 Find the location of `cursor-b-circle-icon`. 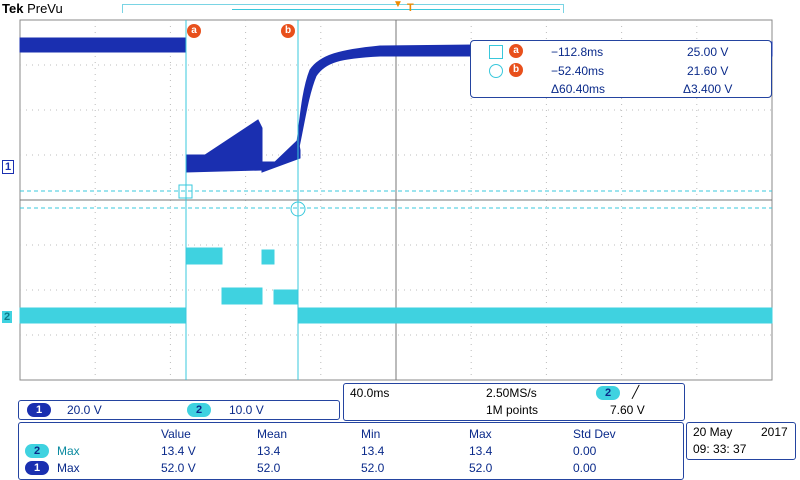

cursor-b-circle-icon is located at coordinates (496, 71).